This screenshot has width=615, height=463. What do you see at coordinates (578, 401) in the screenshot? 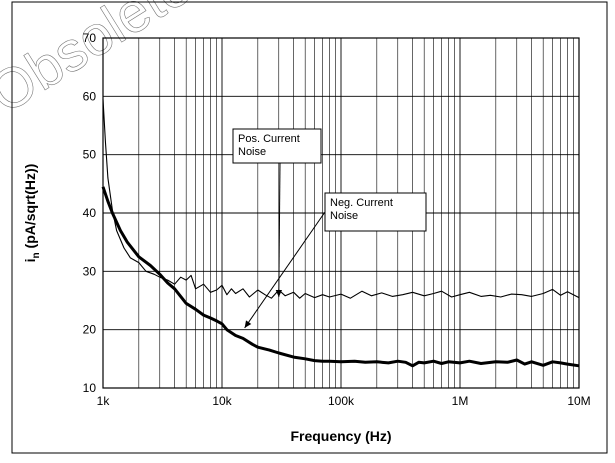
I see `x-tick-label: 10M` at bounding box center [578, 401].